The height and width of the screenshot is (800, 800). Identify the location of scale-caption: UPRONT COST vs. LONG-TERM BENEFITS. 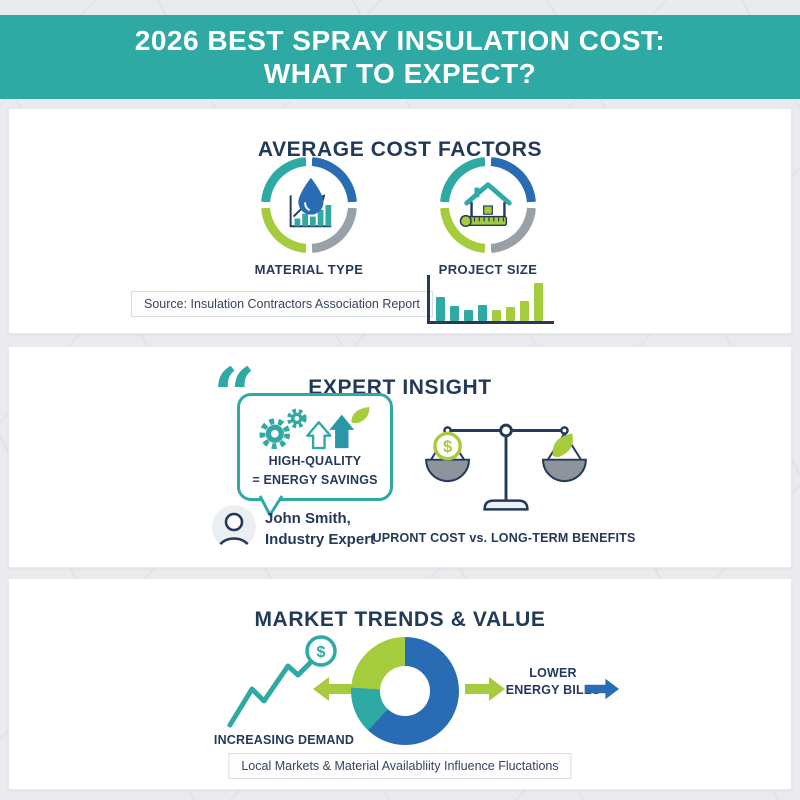
(504, 538).